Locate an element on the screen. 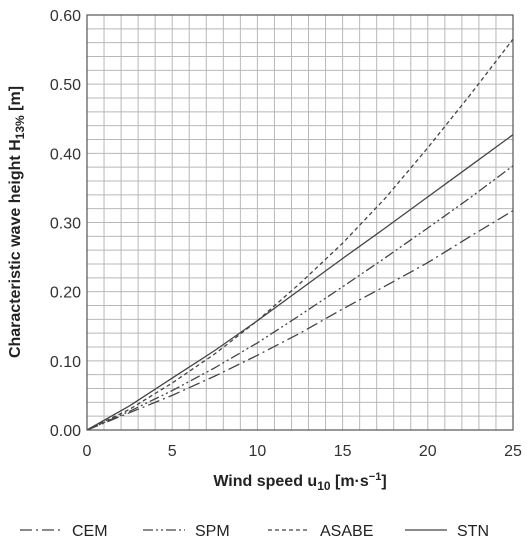 Image resolution: width=527 pixels, height=550 pixels. y-tick-label: 0.40 is located at coordinates (65, 154).